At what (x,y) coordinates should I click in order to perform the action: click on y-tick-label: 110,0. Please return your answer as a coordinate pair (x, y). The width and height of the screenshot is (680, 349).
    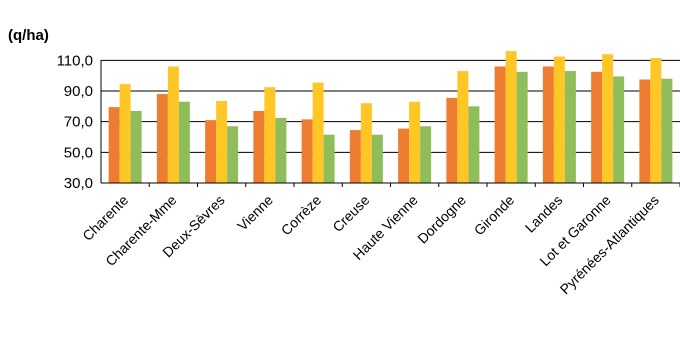
    Looking at the image, I should click on (75, 60).